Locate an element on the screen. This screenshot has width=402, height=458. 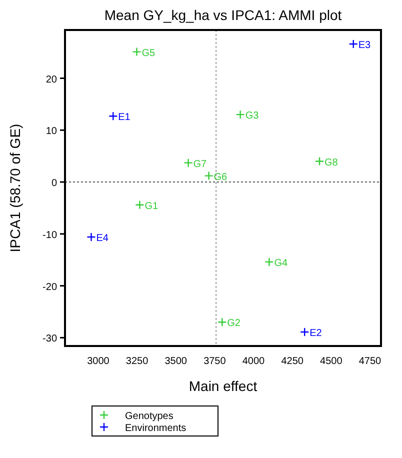
annotation: E4 is located at coordinates (102, 238).